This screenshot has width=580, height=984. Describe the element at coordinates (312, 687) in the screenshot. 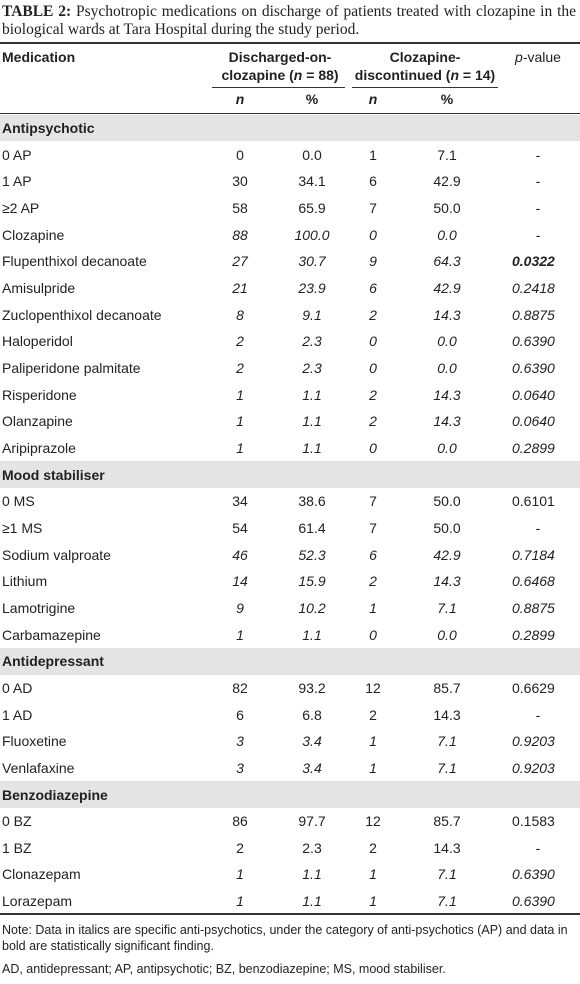

I see `cell: 93.2` at that location.